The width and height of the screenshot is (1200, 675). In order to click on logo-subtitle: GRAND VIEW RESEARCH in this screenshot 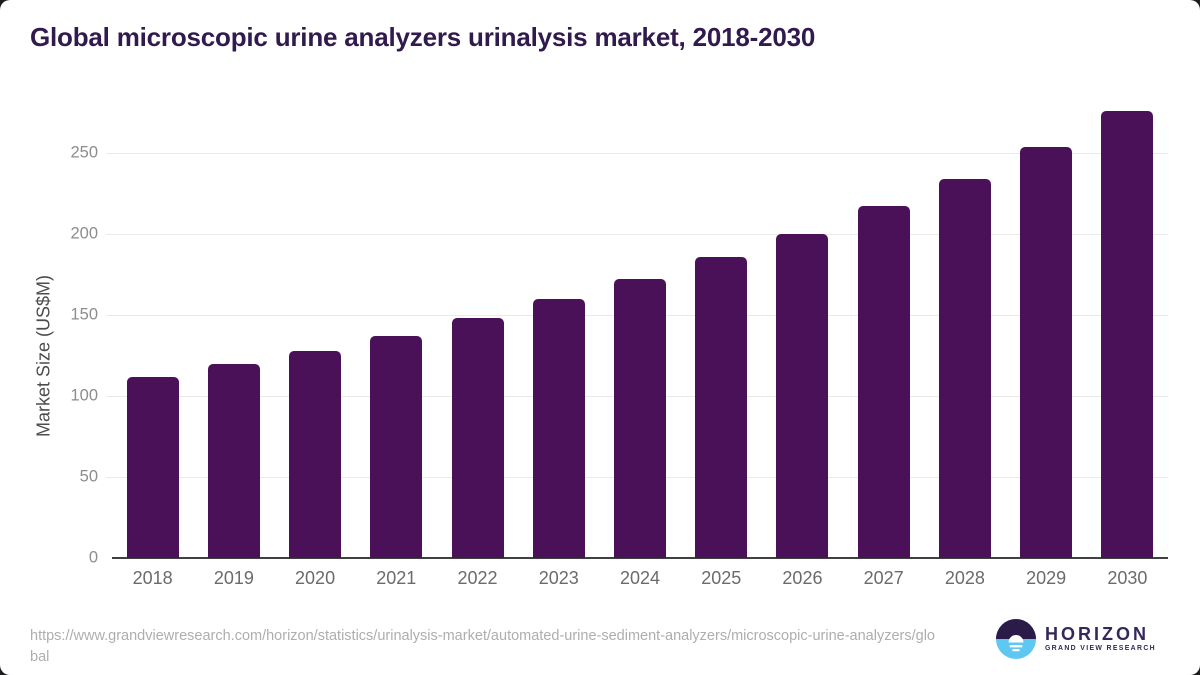, I will do `click(1100, 648)`.